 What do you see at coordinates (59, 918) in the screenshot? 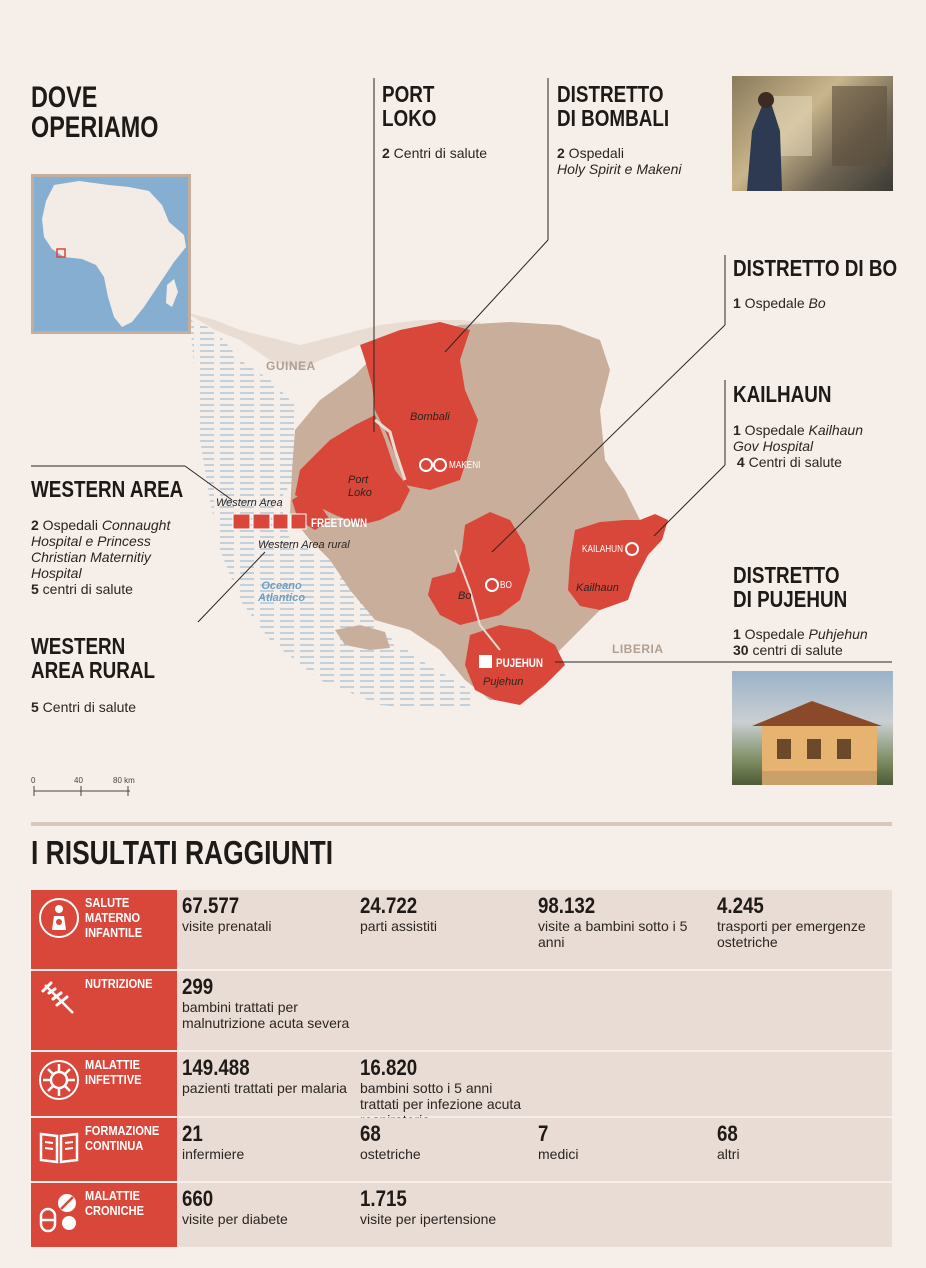
I see `mother-child-icon` at bounding box center [59, 918].